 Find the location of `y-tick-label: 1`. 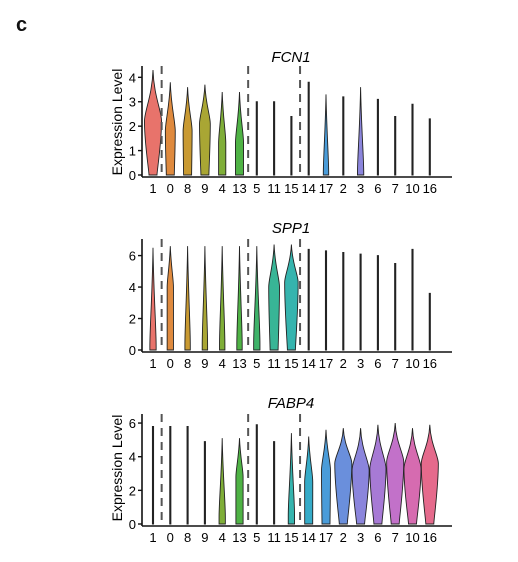

y-tick-label: 1 is located at coordinates (132, 151).